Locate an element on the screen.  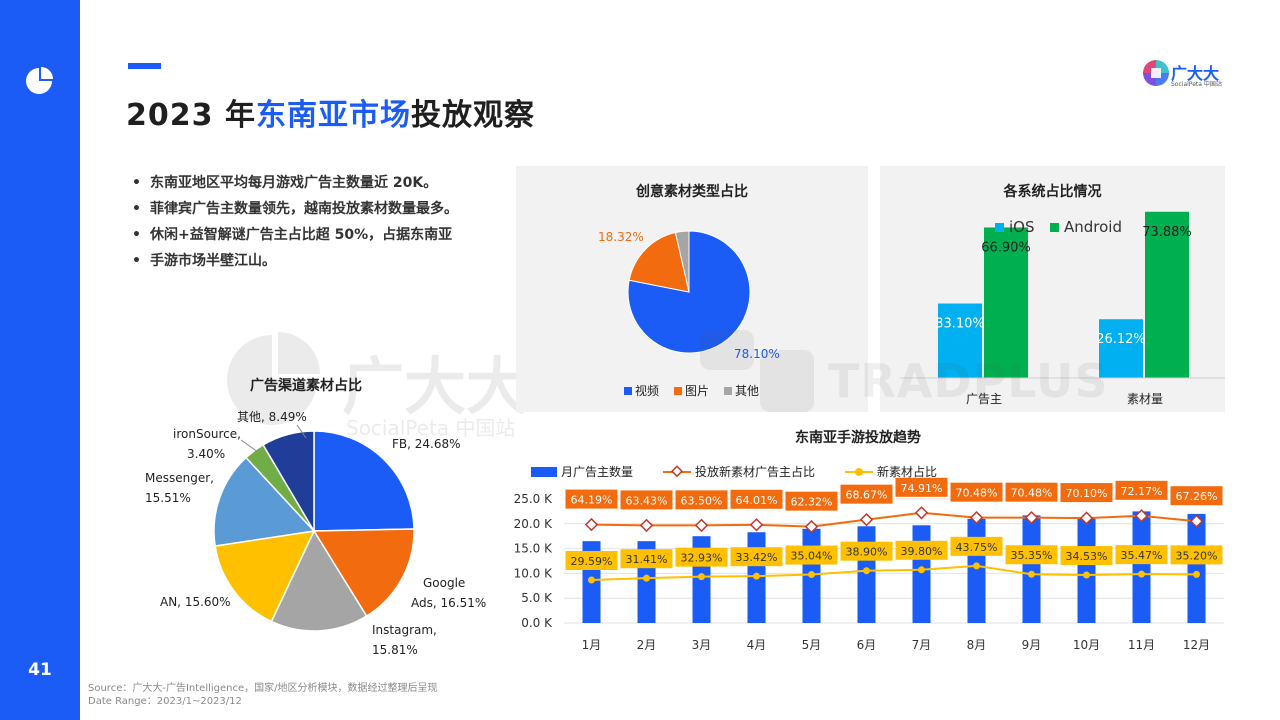
data-label: 72.17% is located at coordinates (1142, 491).